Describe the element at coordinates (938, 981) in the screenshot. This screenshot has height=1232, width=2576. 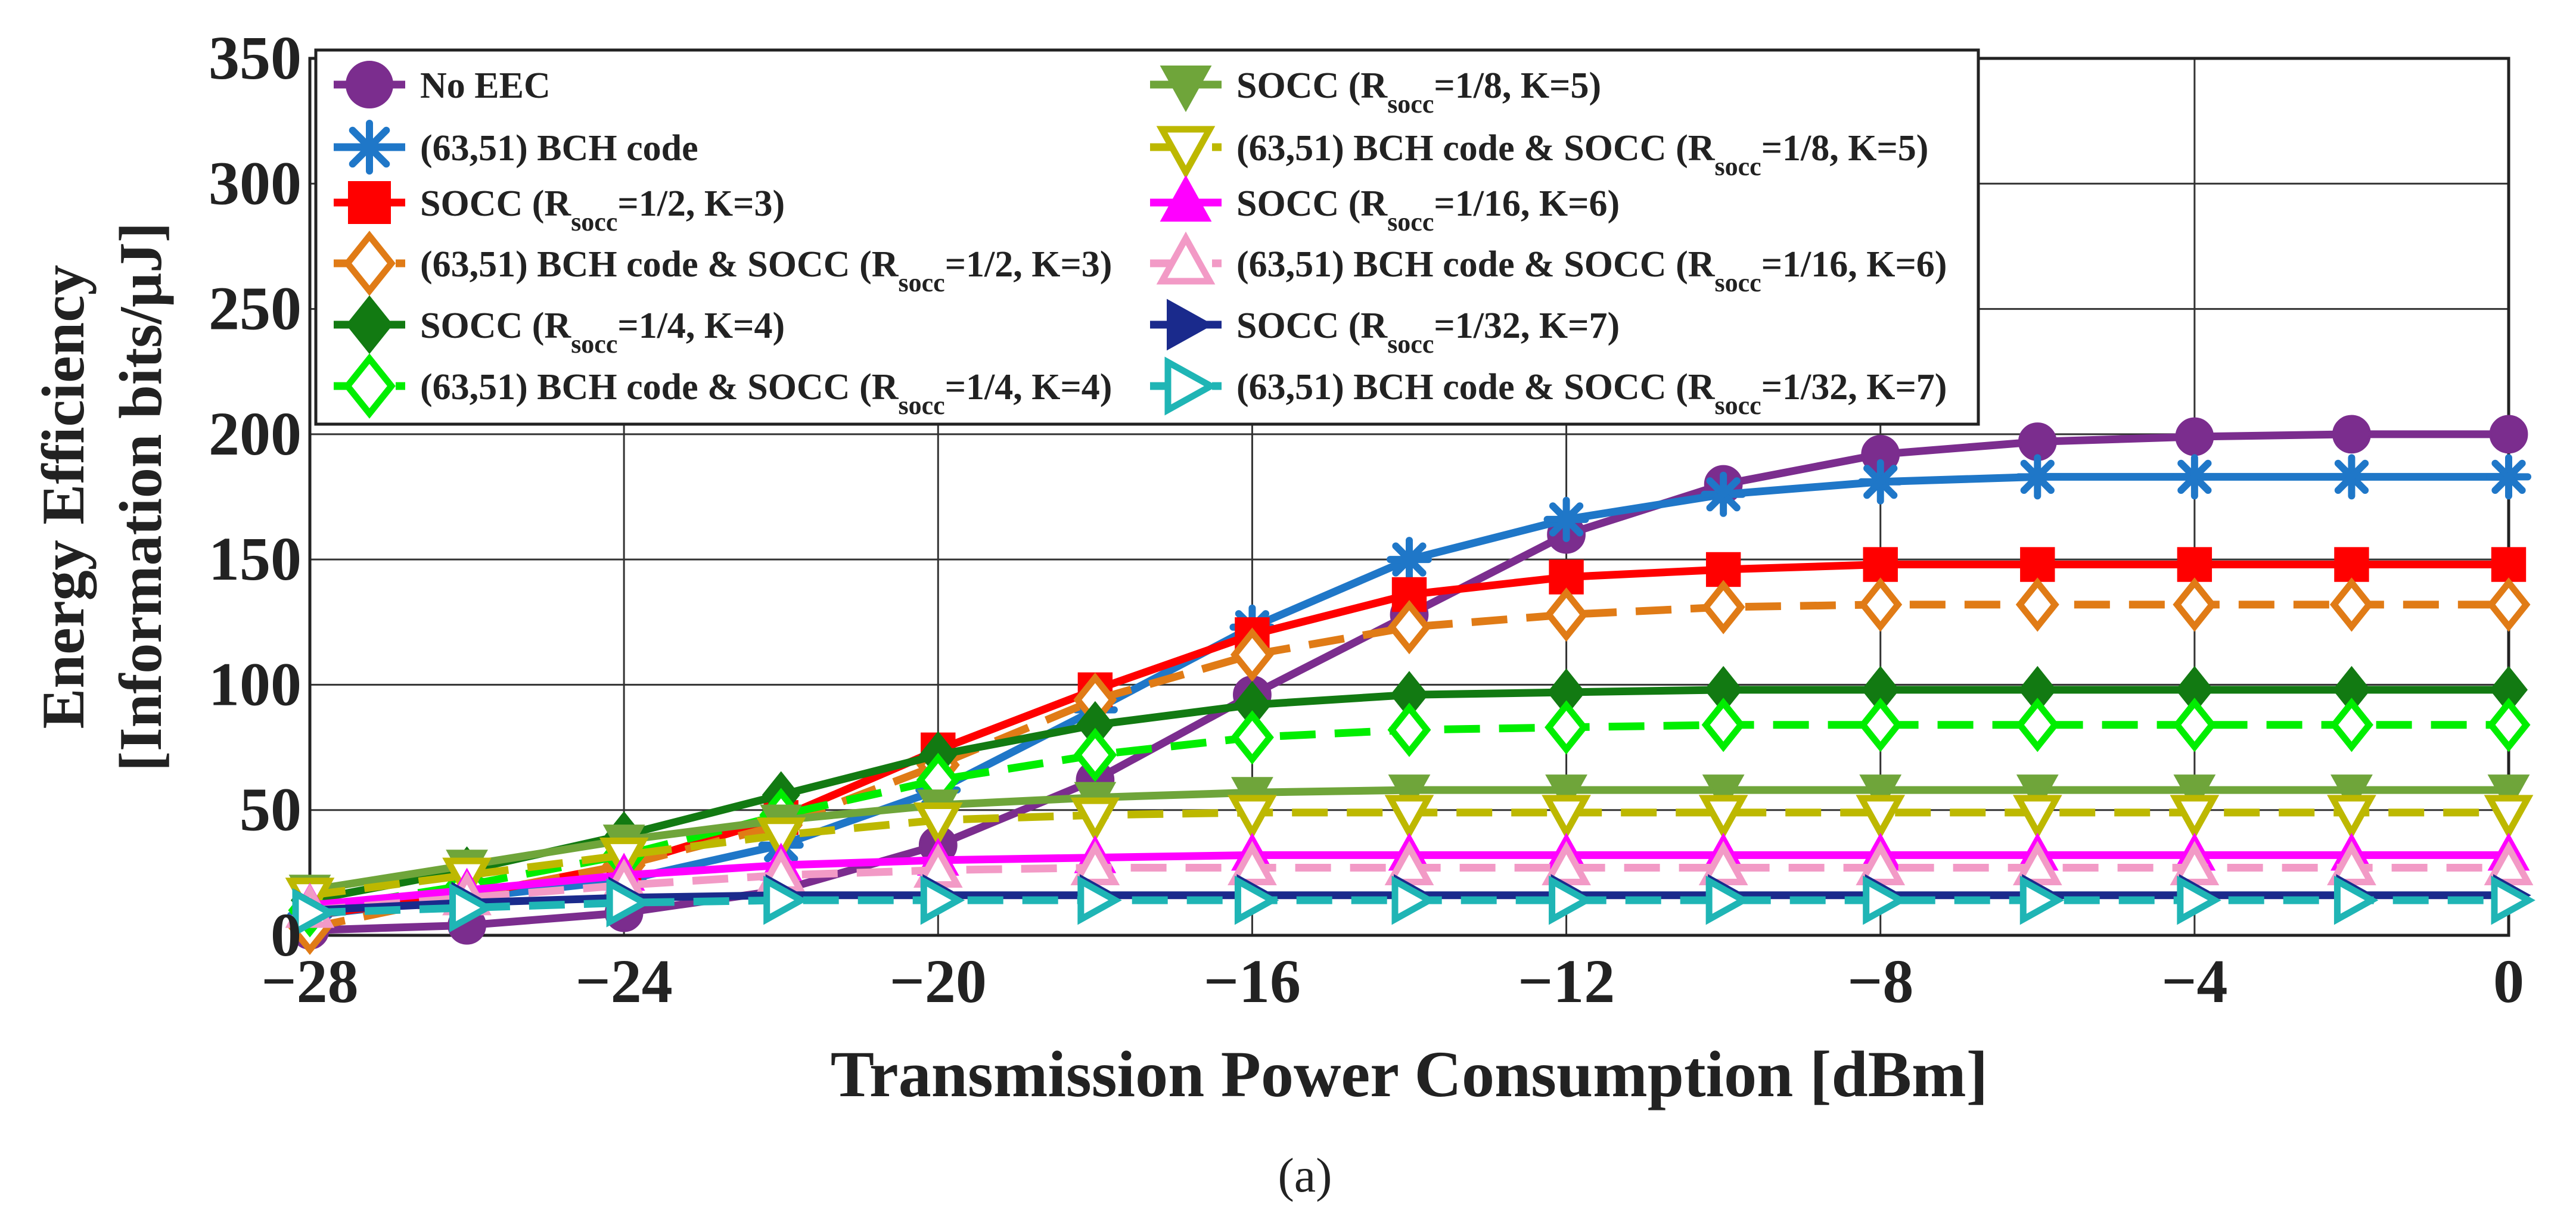
I see `x-tick-label: −20` at that location.